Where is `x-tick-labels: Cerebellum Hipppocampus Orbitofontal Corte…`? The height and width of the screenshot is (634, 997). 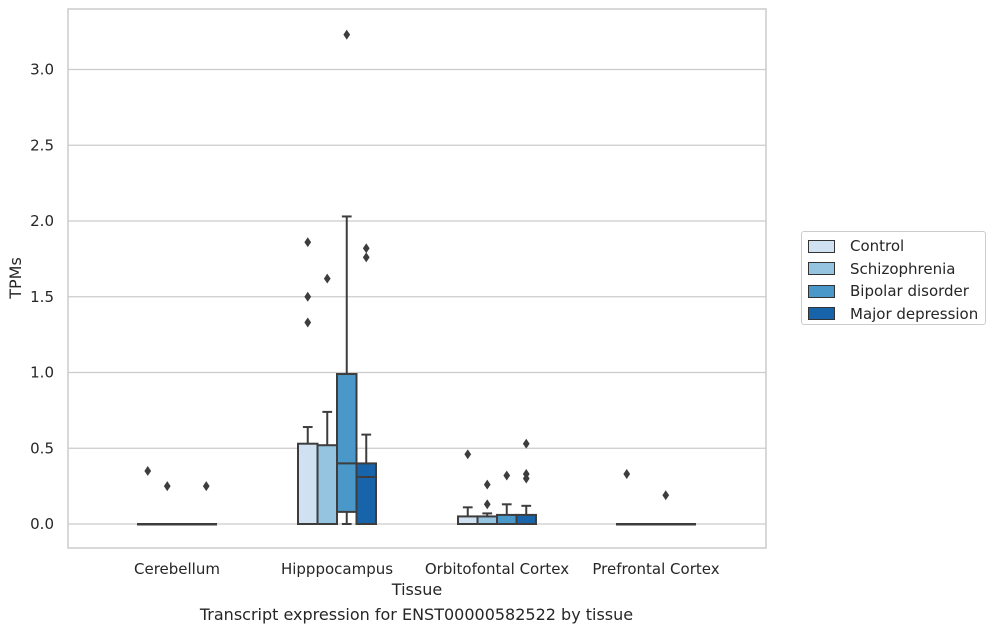 x-tick-labels: Cerebellum Hipppocampus Orbitofontal Corte… is located at coordinates (427, 569).